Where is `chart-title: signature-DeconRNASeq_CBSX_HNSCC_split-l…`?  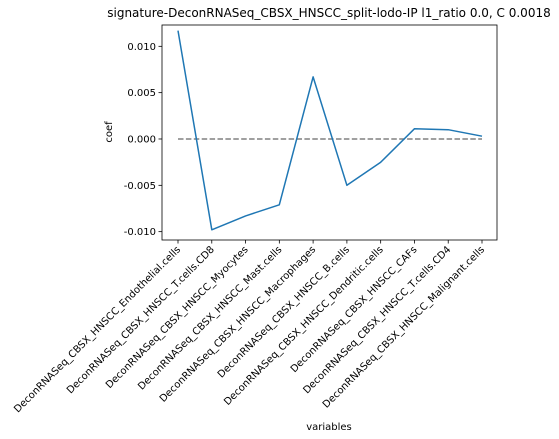
chart-title: signature-DeconRNASeq_CBSX_HNSCC_split-l… is located at coordinates (328, 13).